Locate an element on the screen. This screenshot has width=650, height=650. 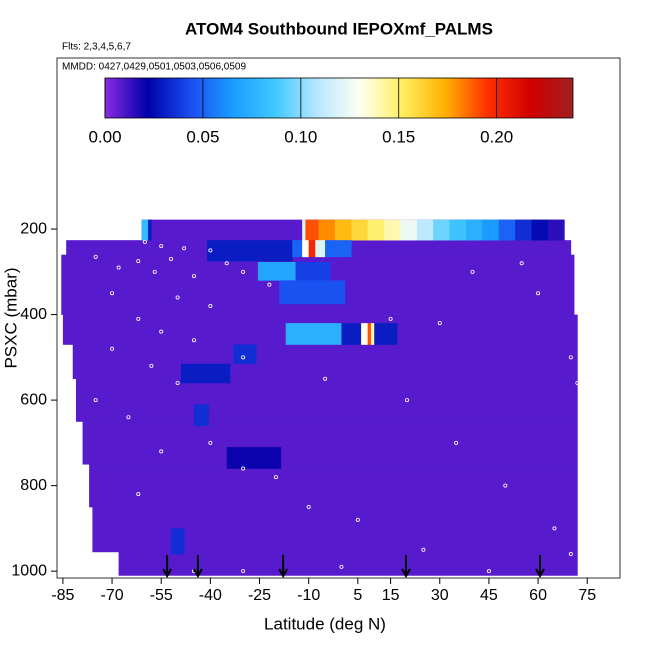
x-tick-label: -85 is located at coordinates (62, 595).